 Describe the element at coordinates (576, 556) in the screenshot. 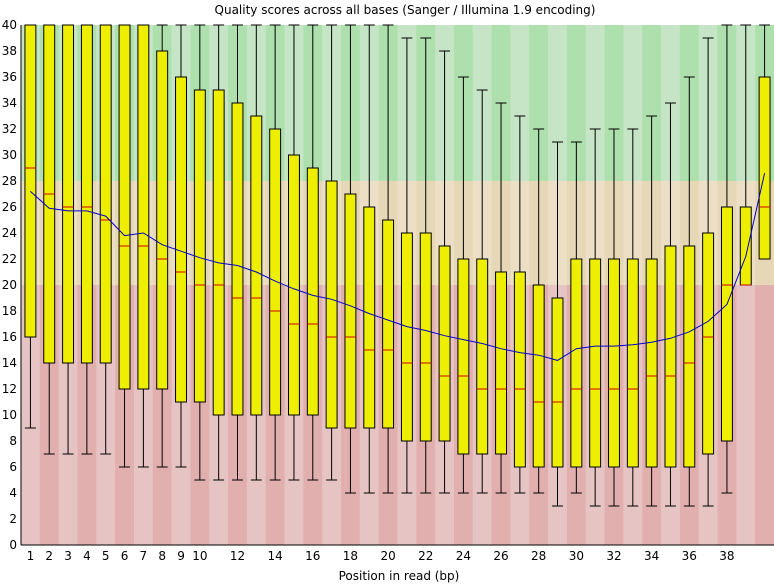

I see `x-tick-label: 30` at that location.